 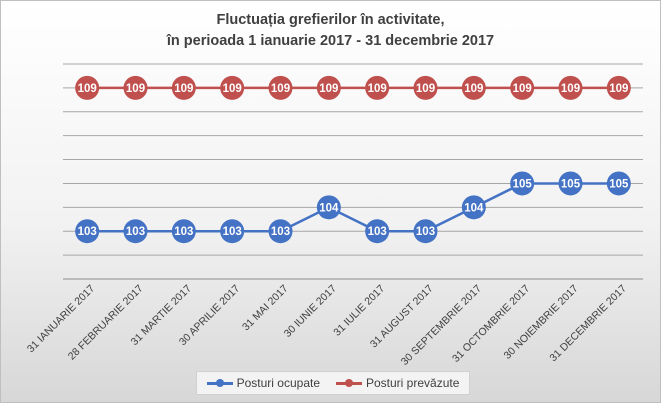 What do you see at coordinates (441, 325) in the screenshot?
I see `x-tick-label: 30 SEPTEMBRIE 2017` at bounding box center [441, 325].